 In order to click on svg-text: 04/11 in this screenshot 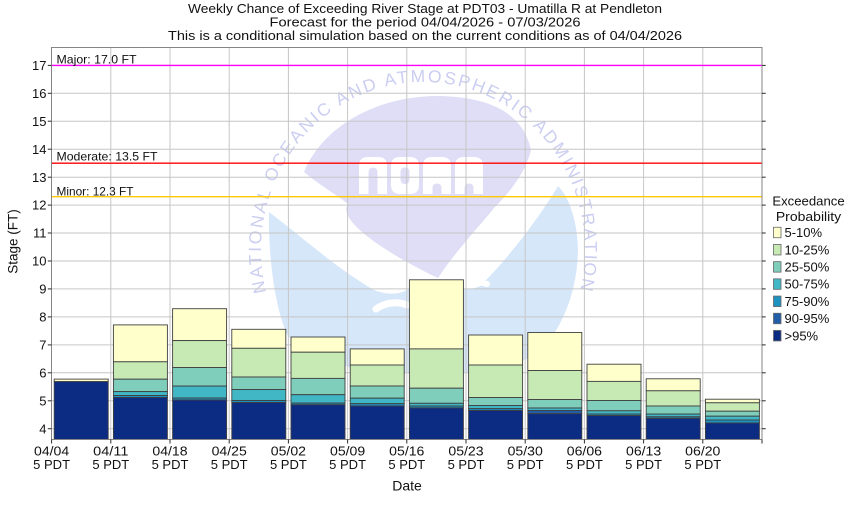, I will do `click(110, 451)`.